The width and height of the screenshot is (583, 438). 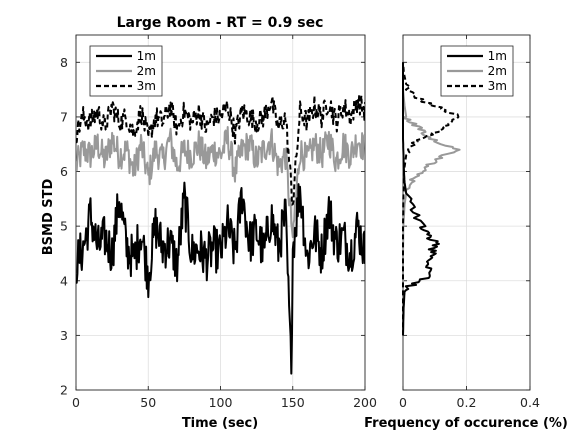 I want to click on left-x-axis-label: Time (sec), so click(x=220, y=423).